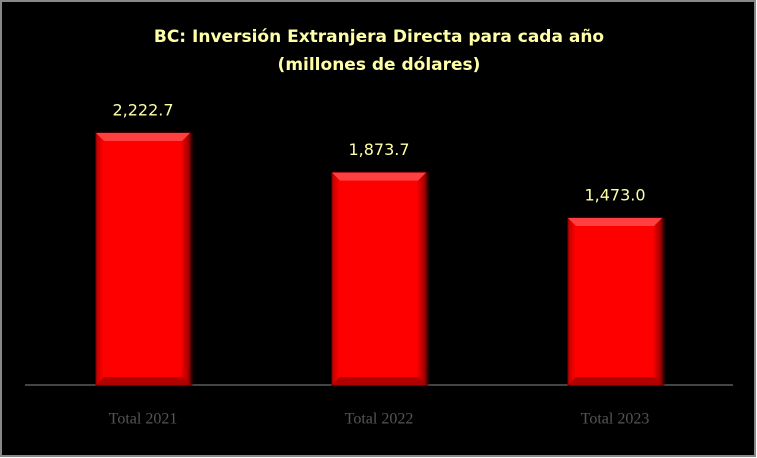  Describe the element at coordinates (614, 194) in the screenshot. I see `value-label: 1,473.0` at that location.